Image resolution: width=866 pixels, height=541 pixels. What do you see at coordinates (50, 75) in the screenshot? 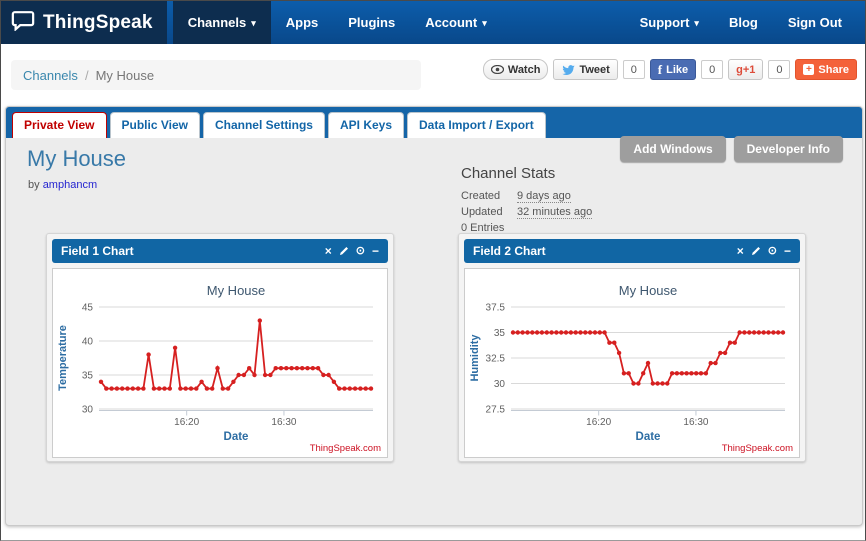
I see `breadcrumb-channels-link: Channels` at bounding box center [50, 75].